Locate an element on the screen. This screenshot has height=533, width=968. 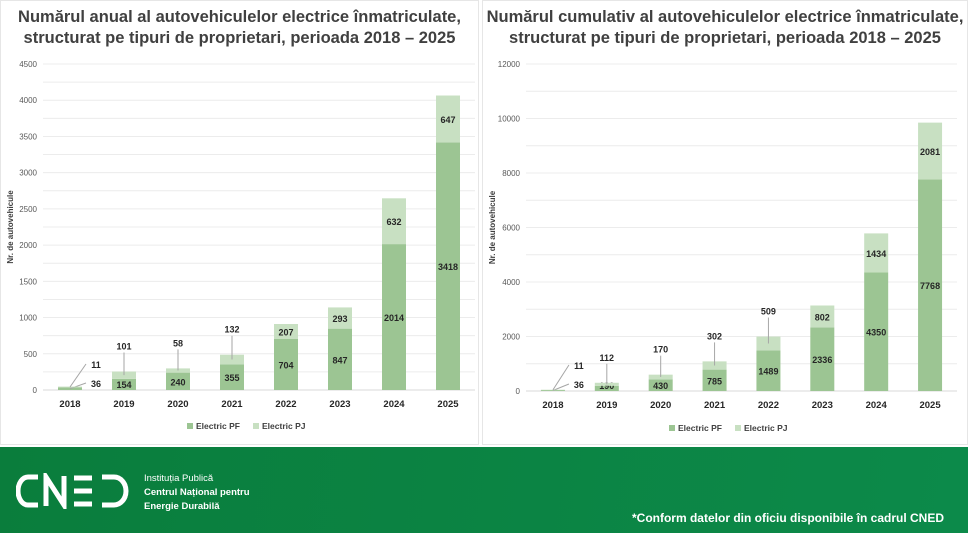
data-label: 430 is located at coordinates (660, 386).